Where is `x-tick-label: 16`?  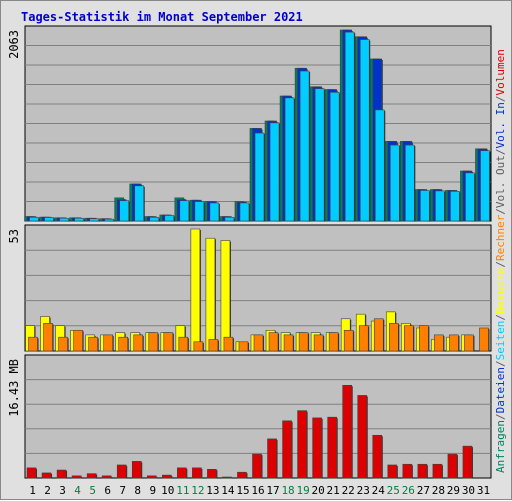 x-tick-label: 16 is located at coordinates (257, 490).